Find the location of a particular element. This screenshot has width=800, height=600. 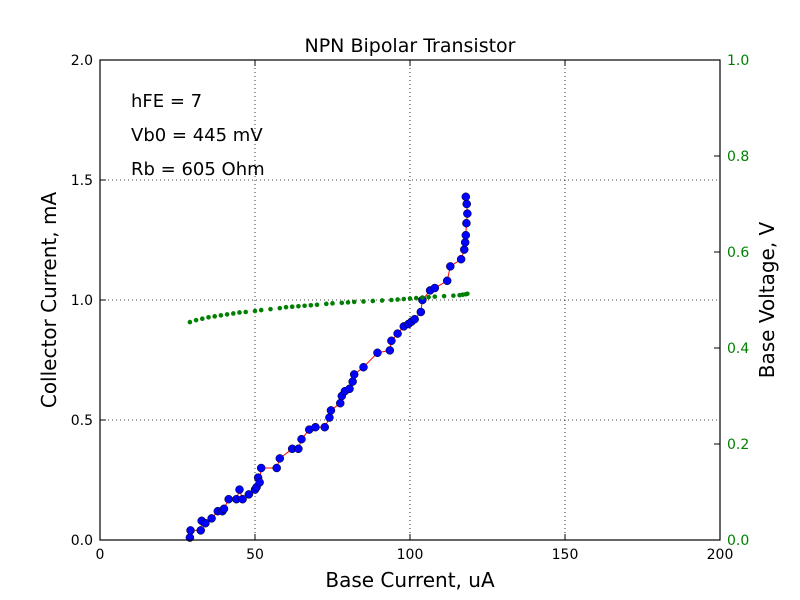

x-tick-label: 100 is located at coordinates (410, 555).